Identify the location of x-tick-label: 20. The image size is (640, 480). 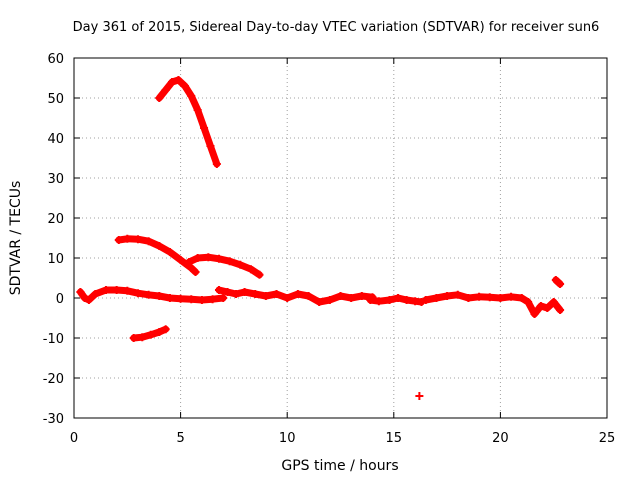
(500, 438).